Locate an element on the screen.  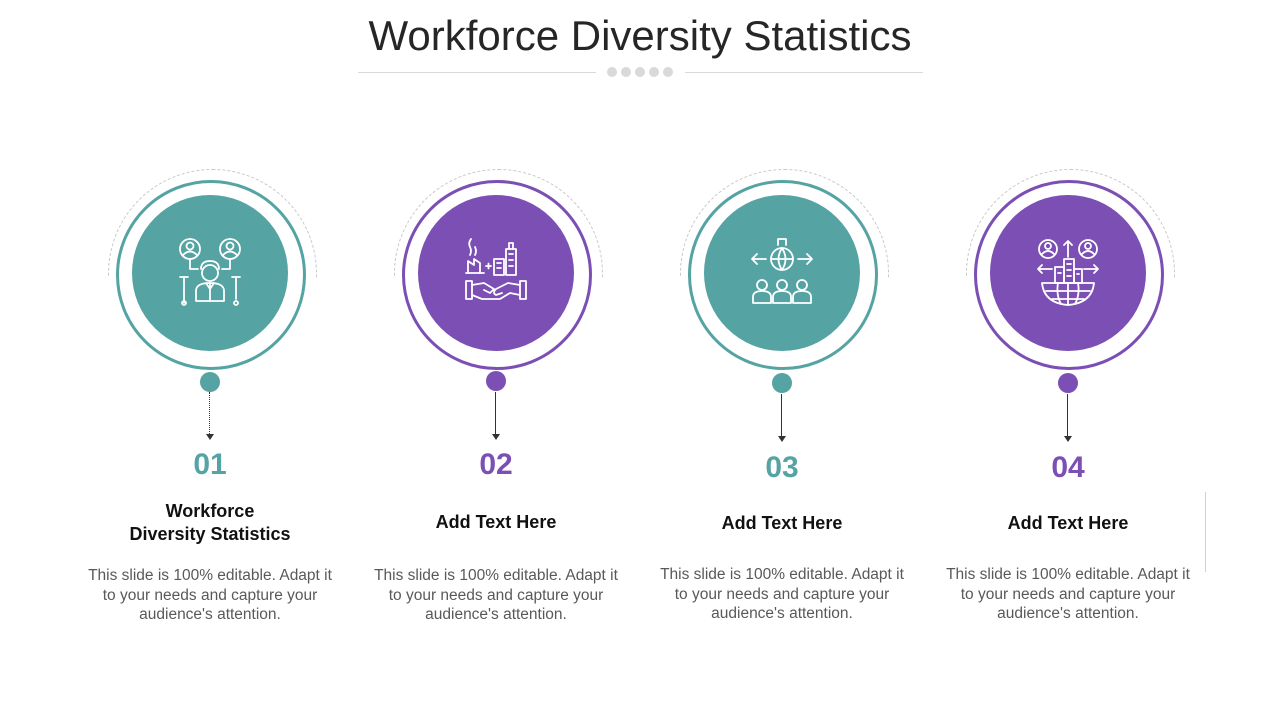
global-team-icon is located at coordinates (782, 271).